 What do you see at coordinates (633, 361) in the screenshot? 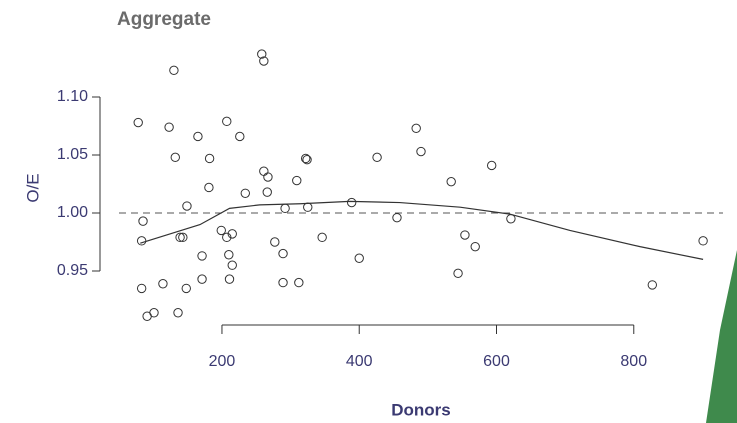
I see `x-tick-label: 800` at bounding box center [633, 361].